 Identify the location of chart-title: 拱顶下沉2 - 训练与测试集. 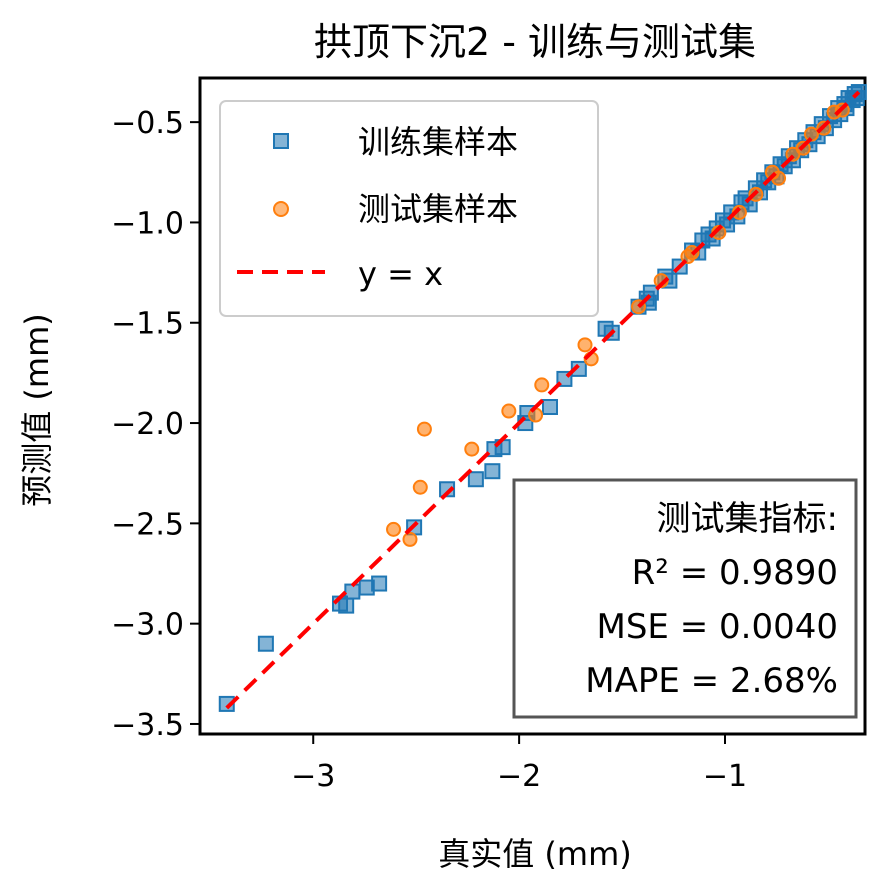
(535, 42).